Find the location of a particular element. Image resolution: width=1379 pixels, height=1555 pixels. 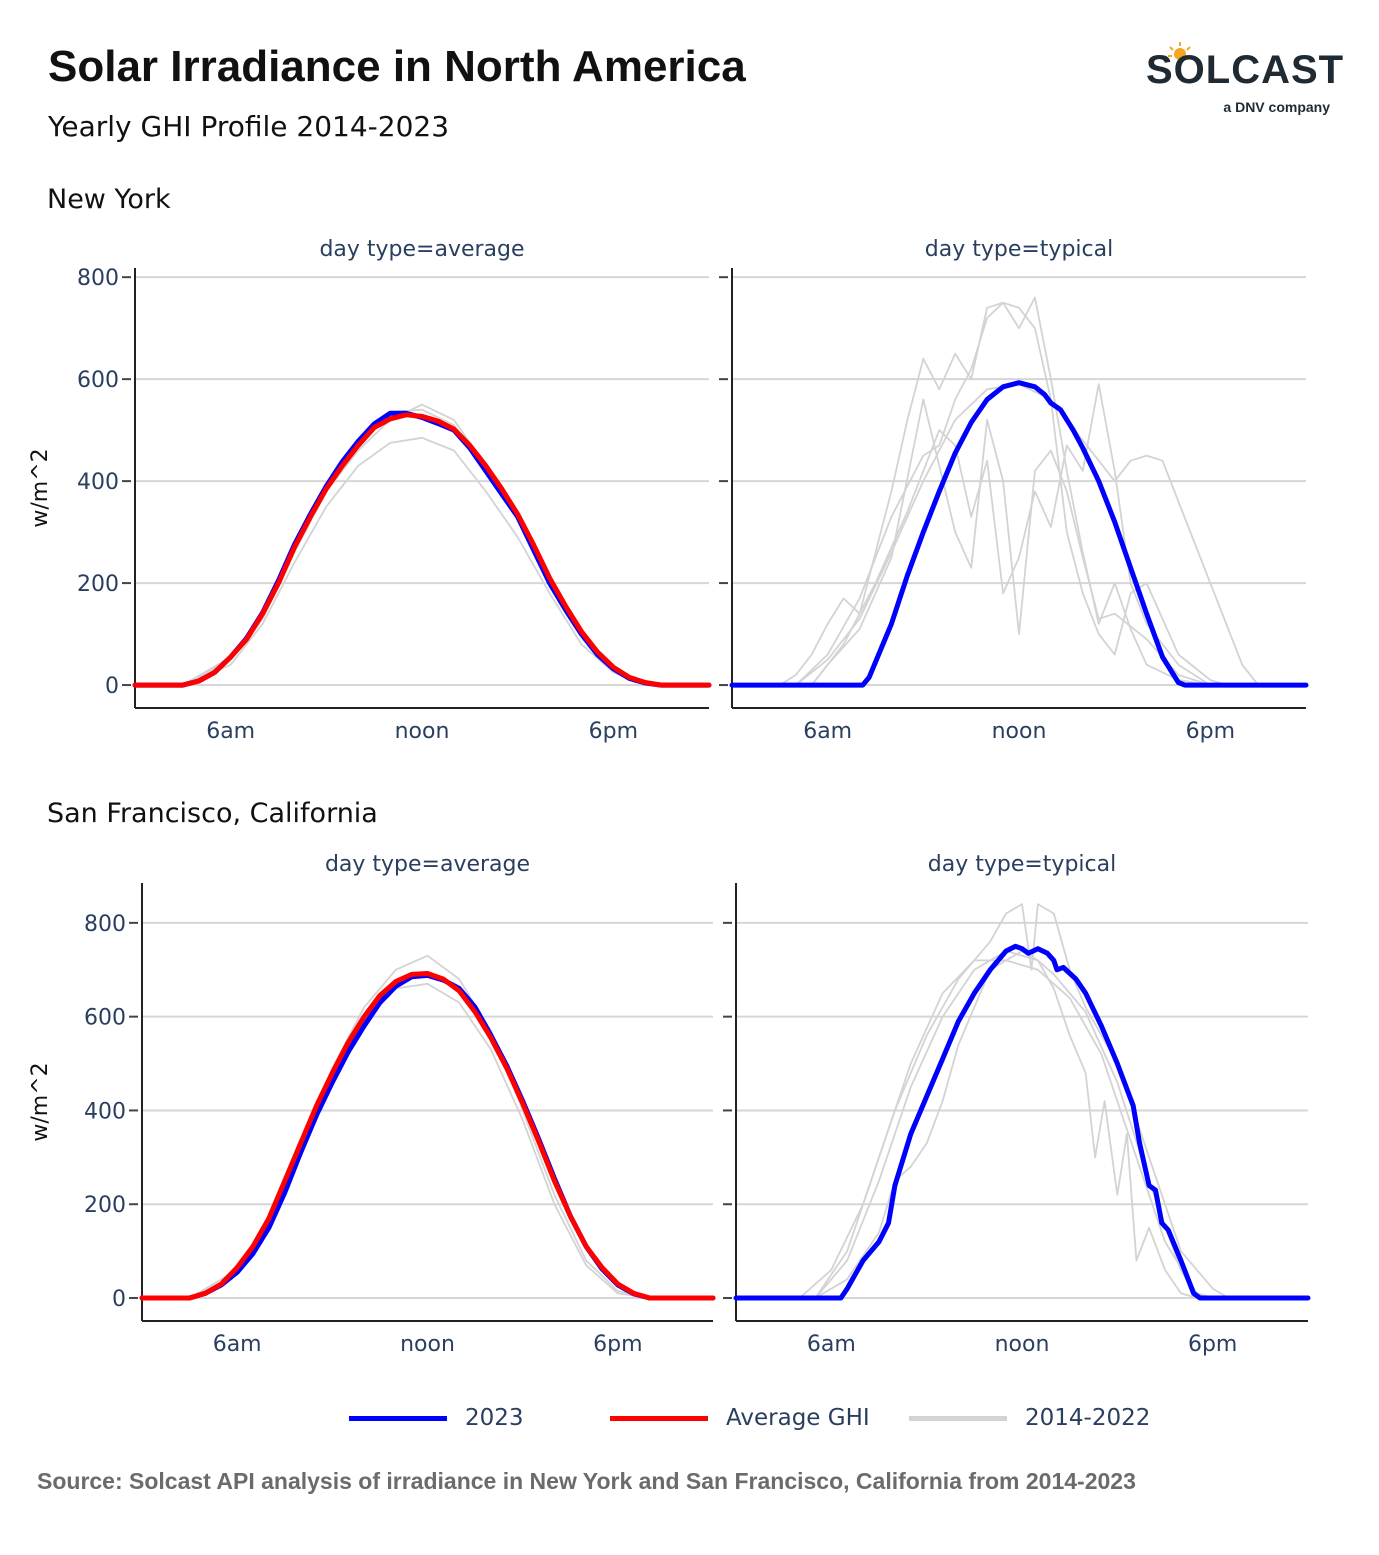

page-title: Solar Irradiance in North America is located at coordinates (397, 66).